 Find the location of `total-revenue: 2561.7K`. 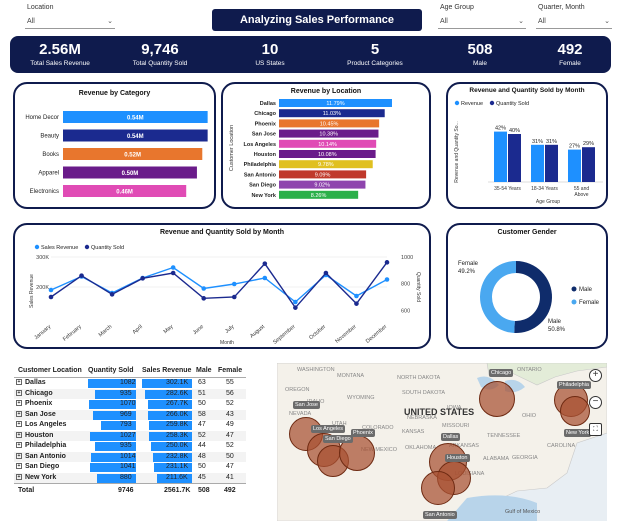

total-revenue: 2561.7K is located at coordinates (177, 490).